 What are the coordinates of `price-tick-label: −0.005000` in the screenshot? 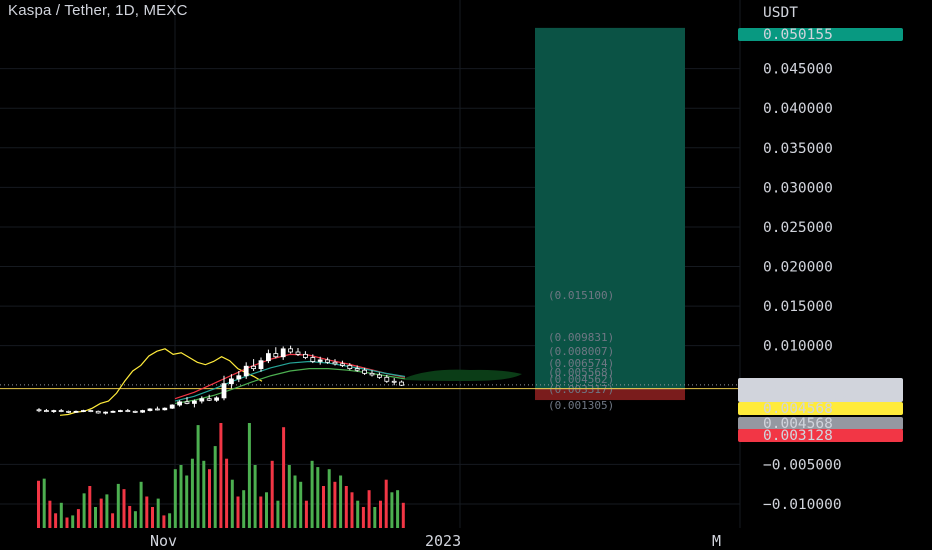 It's located at (802, 465).